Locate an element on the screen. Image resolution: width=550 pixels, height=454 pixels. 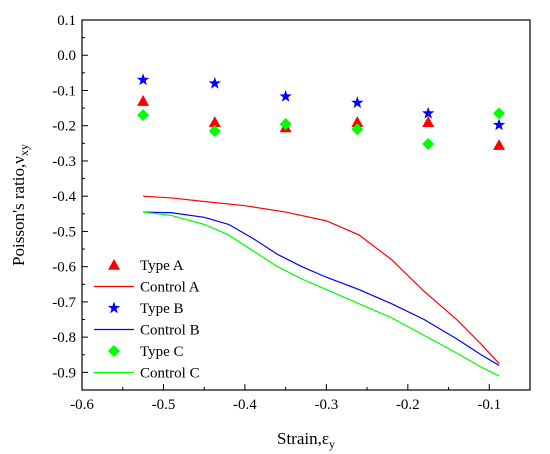
y-tick-label: 0.1 is located at coordinates (66, 21).